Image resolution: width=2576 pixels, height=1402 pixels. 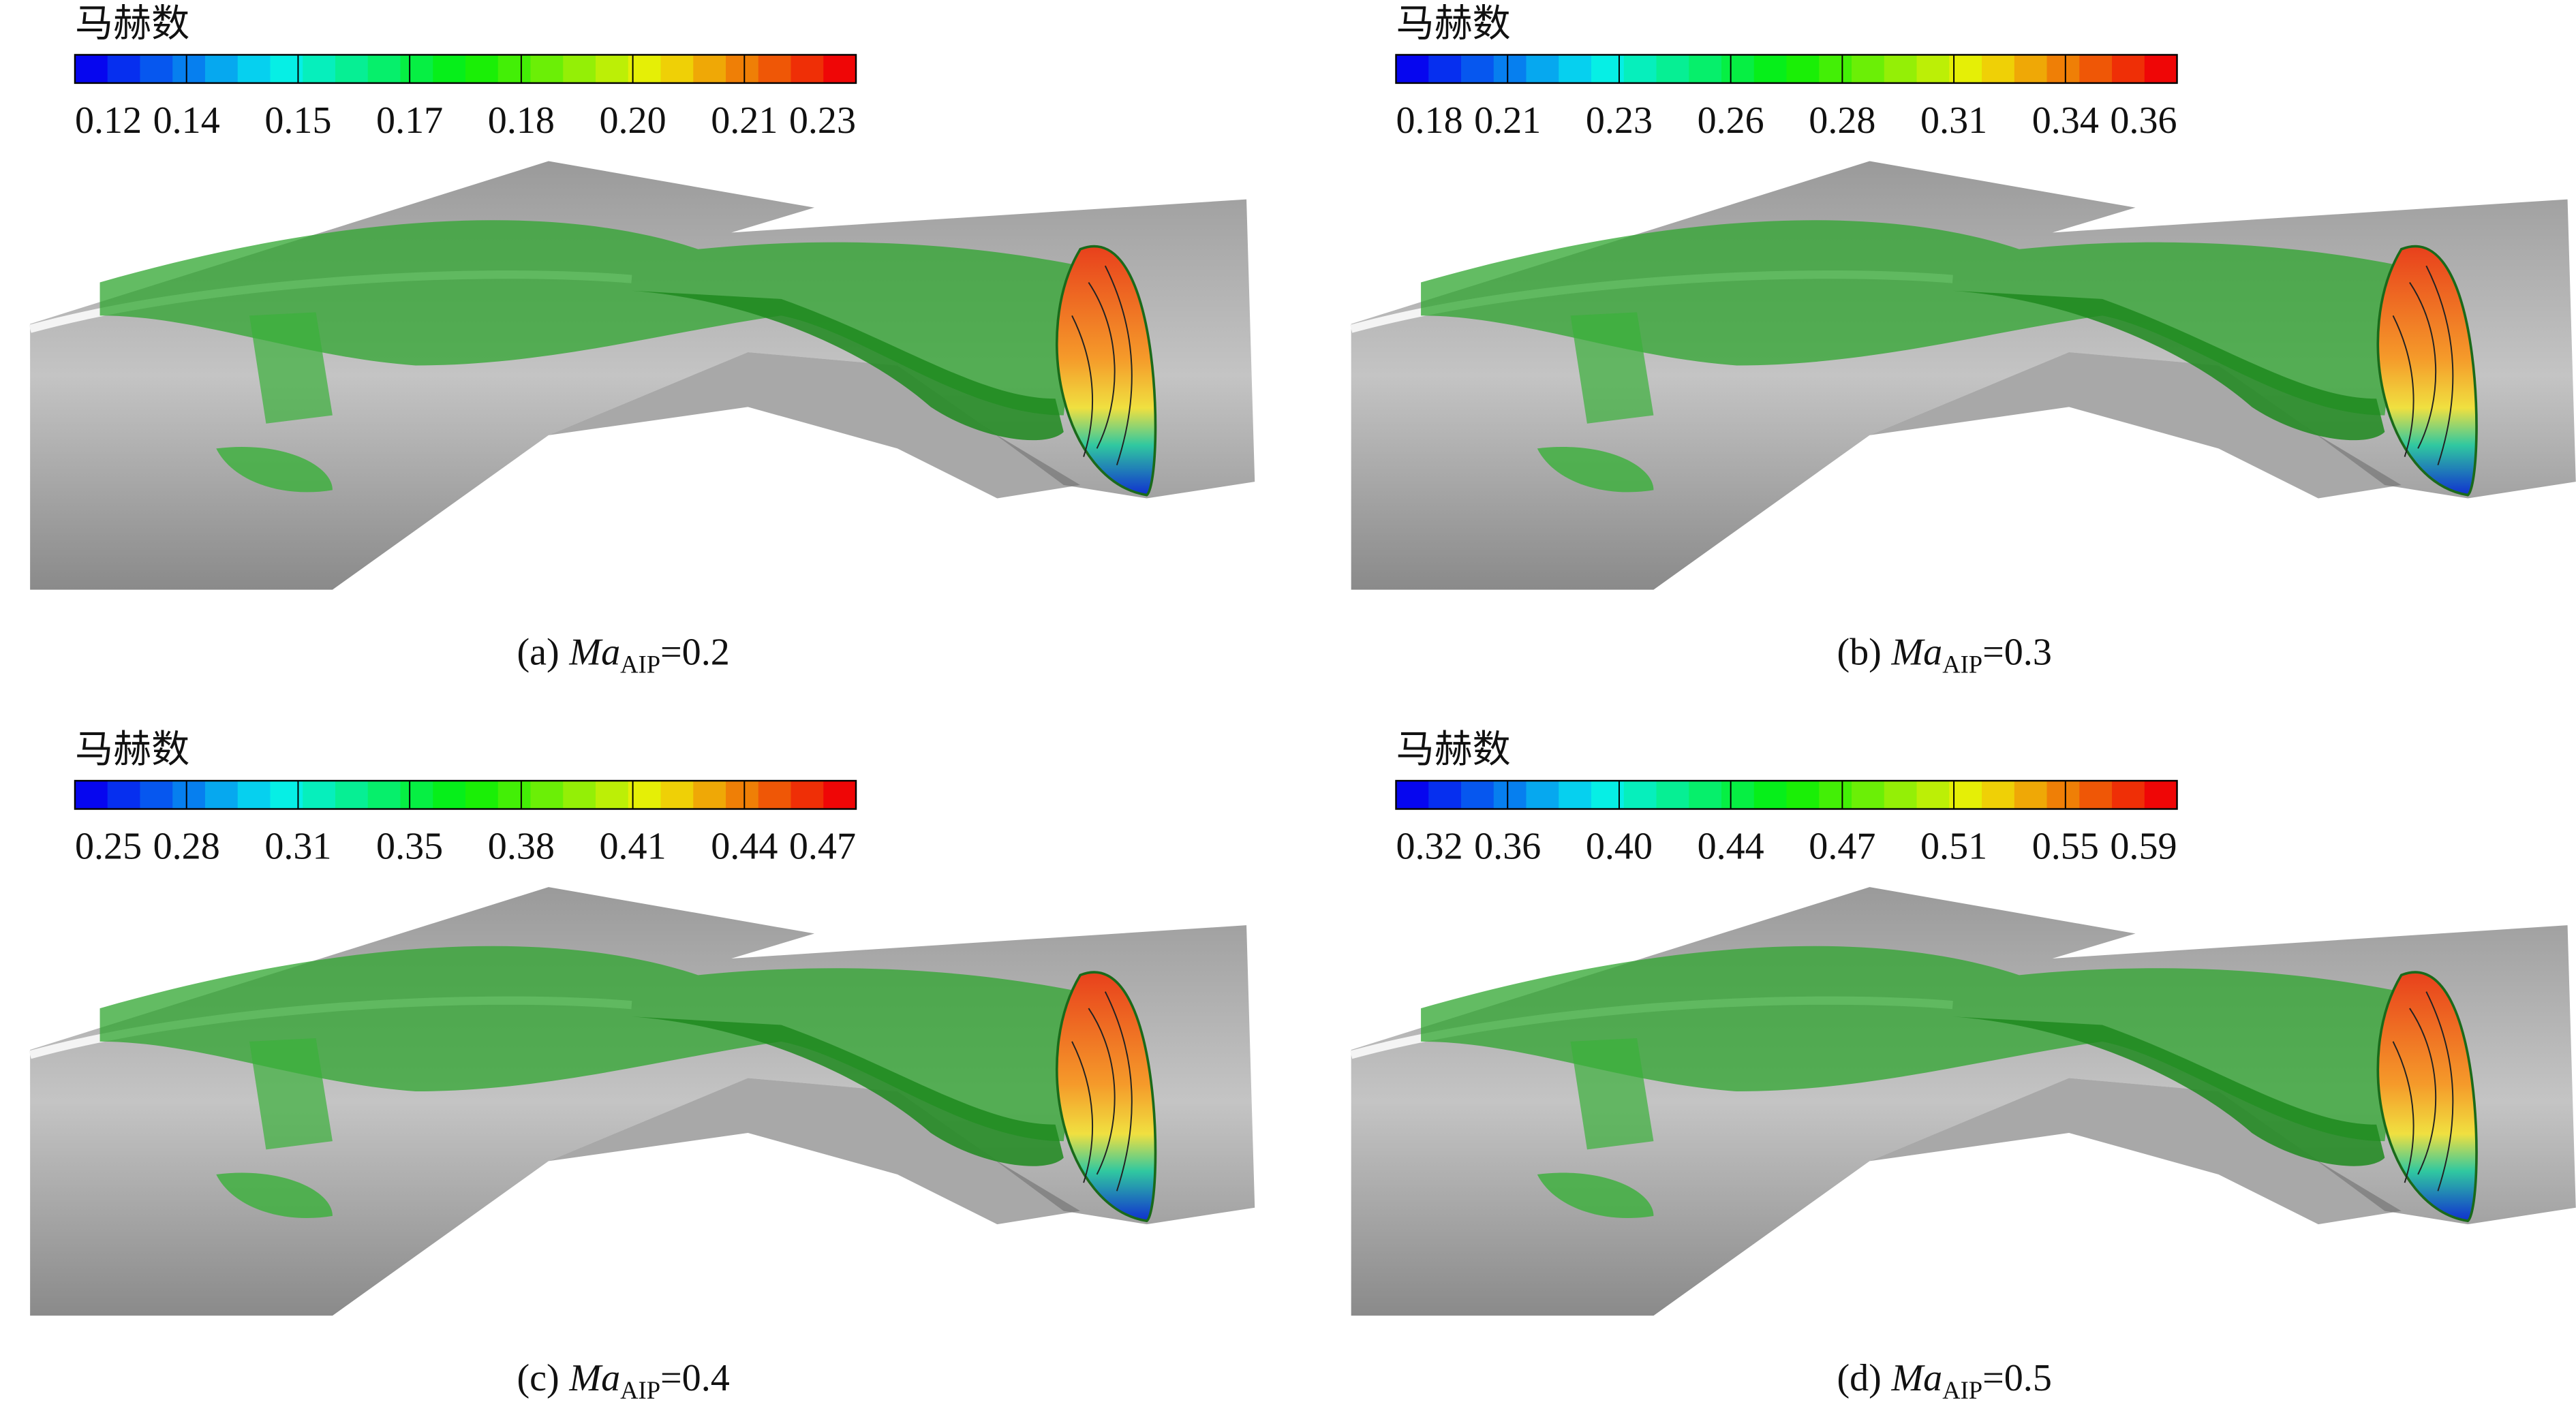 I want to click on caption: (a) MaAIP=0.2, so click(x=623, y=655).